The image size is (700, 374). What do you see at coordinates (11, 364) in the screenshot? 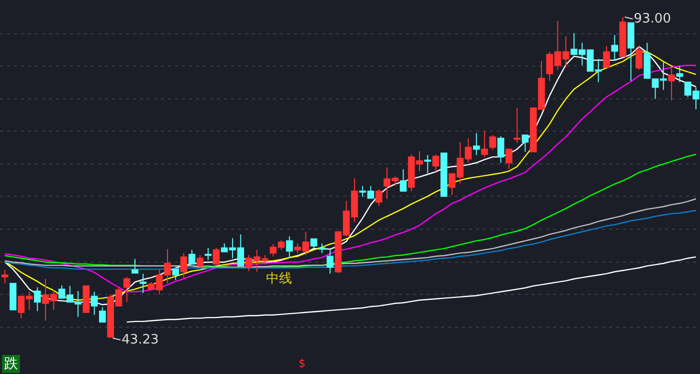
I see `annotation: 跌` at bounding box center [11, 364].